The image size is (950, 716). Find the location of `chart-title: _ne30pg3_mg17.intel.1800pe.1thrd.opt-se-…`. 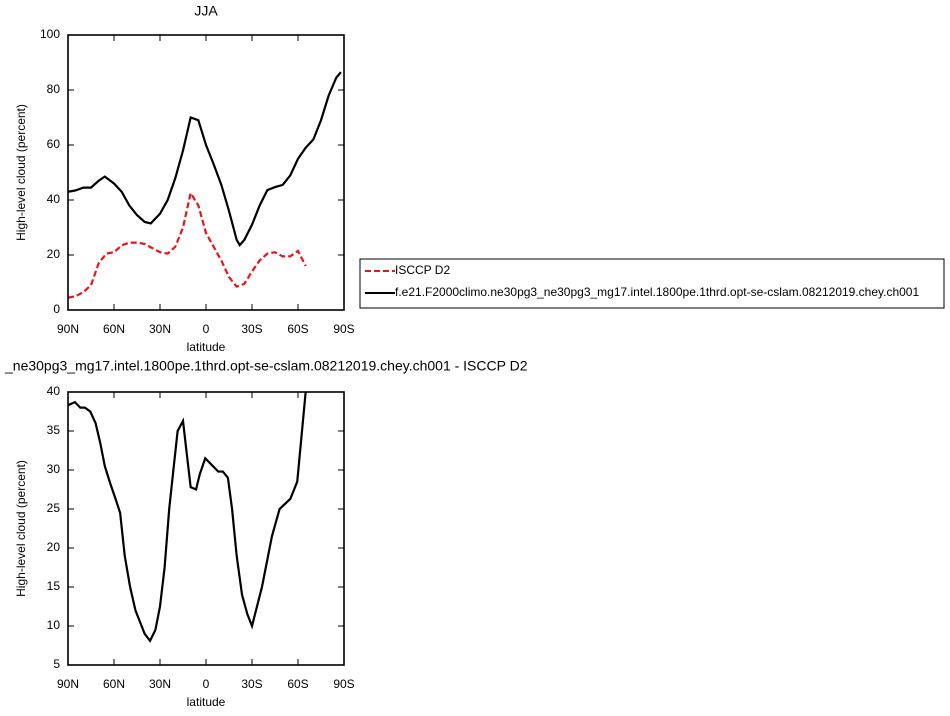

chart-title: _ne30pg3_mg17.intel.1800pe.1thrd.opt-se-… is located at coordinates (266, 366).